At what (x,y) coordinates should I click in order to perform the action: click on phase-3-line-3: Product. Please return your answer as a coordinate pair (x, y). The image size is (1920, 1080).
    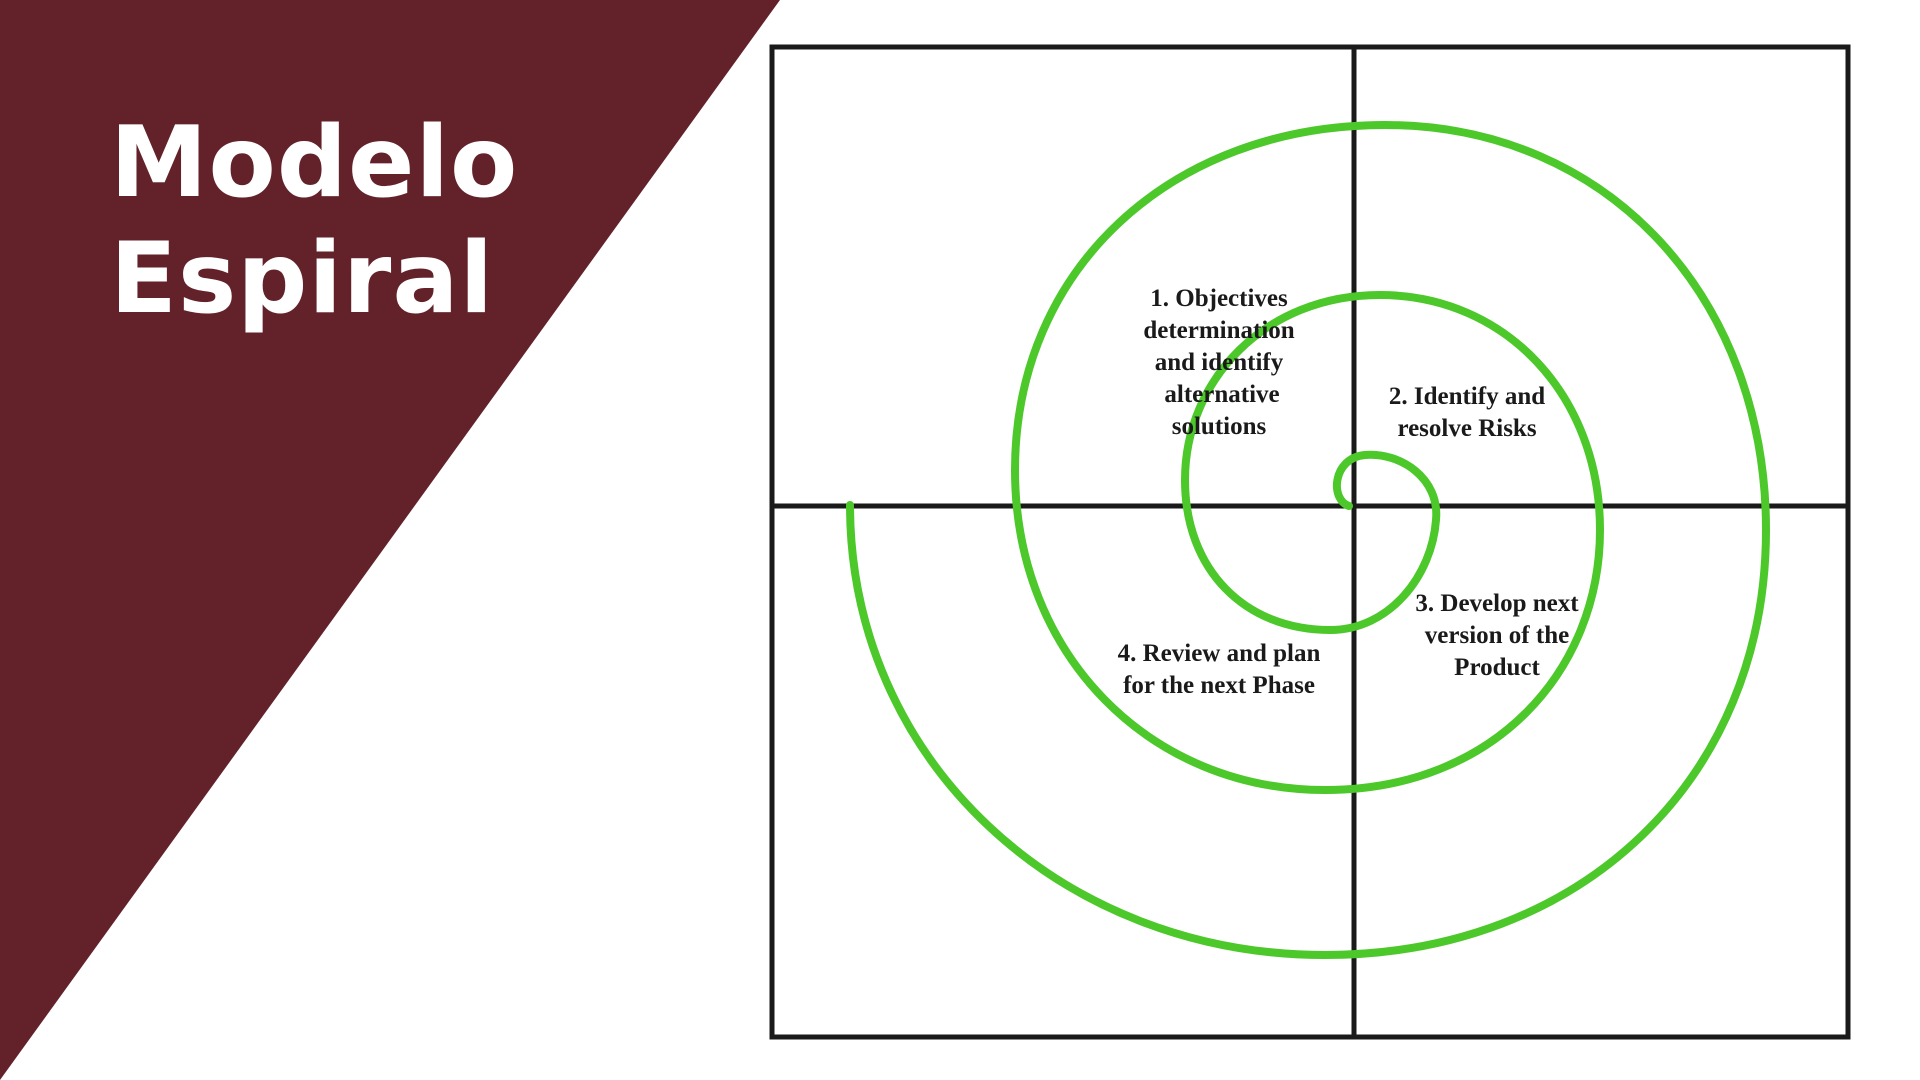
    Looking at the image, I should click on (1497, 667).